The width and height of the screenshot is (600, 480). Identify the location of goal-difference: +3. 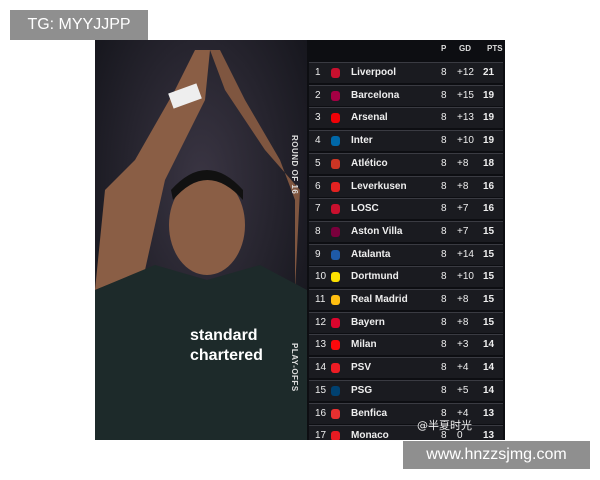
(463, 345).